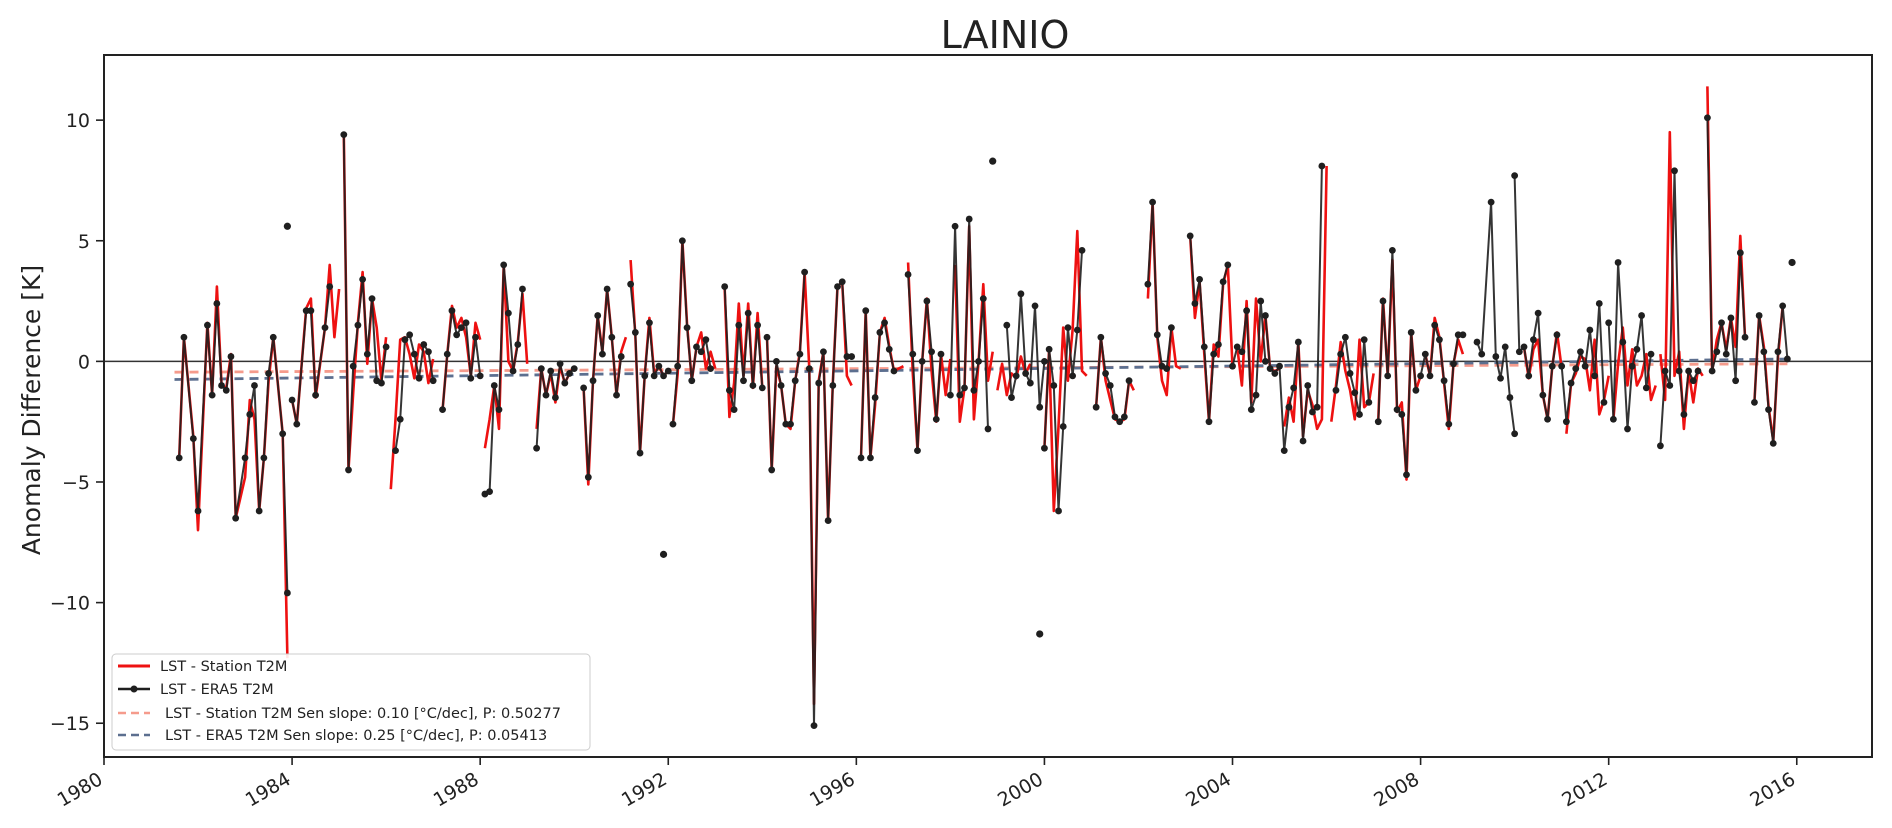 This screenshot has height=828, width=1892. I want to click on x-tick-label: 1988, so click(456, 789).